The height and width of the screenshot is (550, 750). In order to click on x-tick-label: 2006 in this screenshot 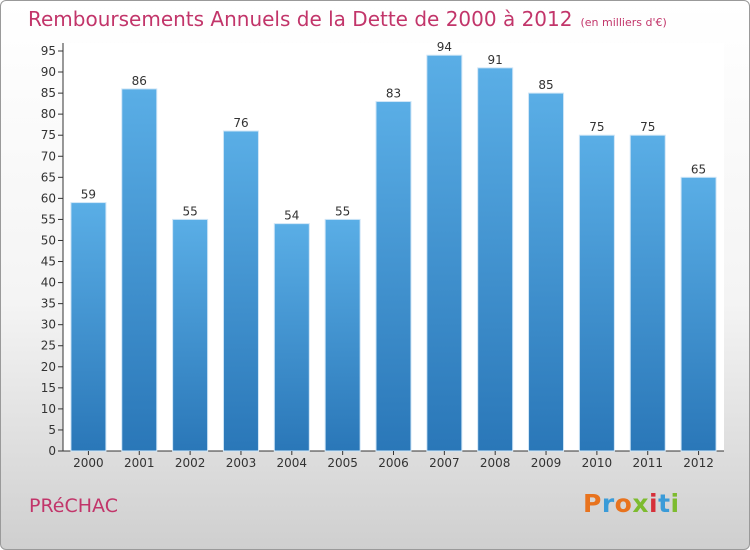, I will do `click(393, 463)`.